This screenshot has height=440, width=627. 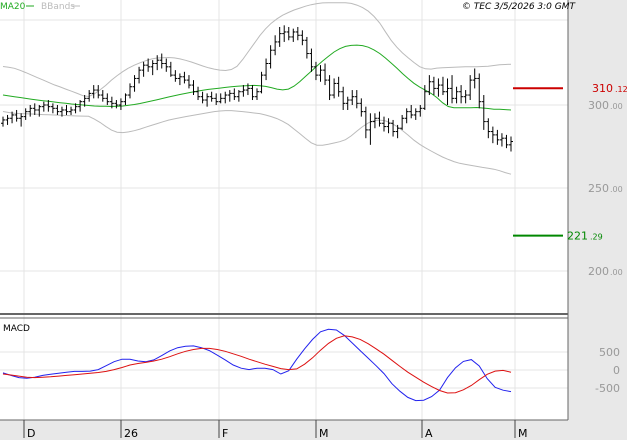 I want to click on date-tick-label: F, so click(x=225, y=433).